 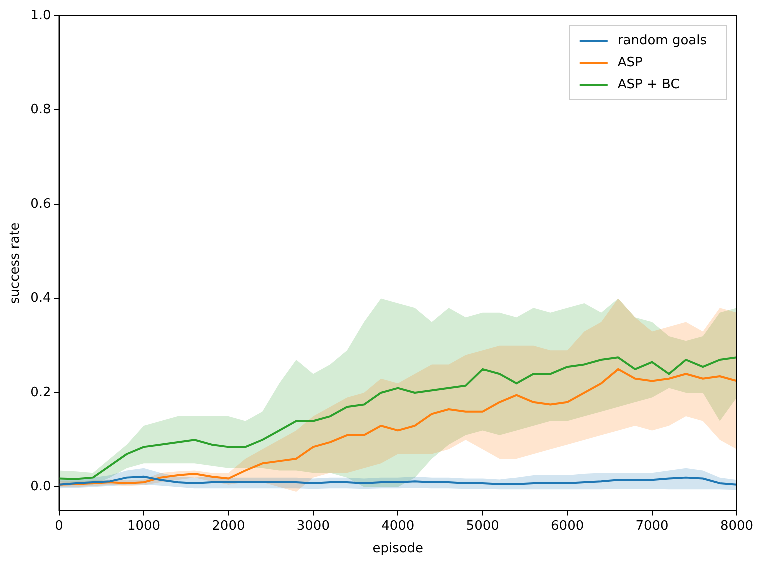 I want to click on legend-label: ASP, so click(x=631, y=62).